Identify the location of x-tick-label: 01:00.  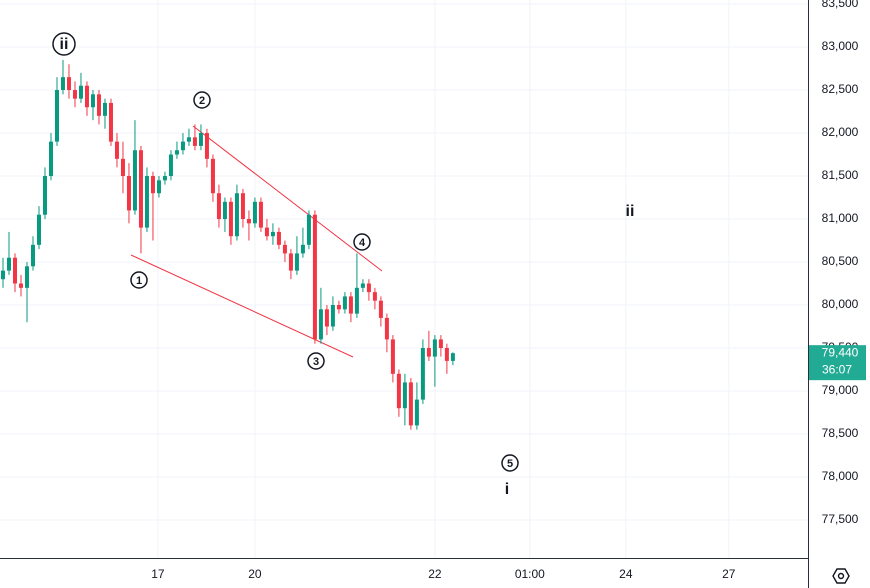
(530, 574).